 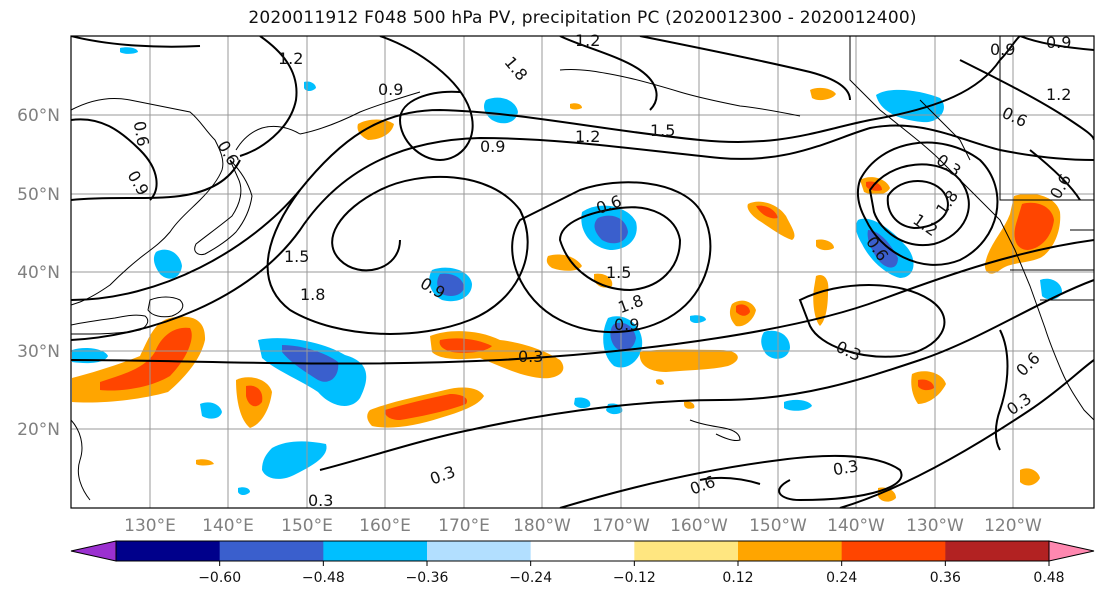 I want to click on contour-label: 1.8, so click(x=312, y=294).